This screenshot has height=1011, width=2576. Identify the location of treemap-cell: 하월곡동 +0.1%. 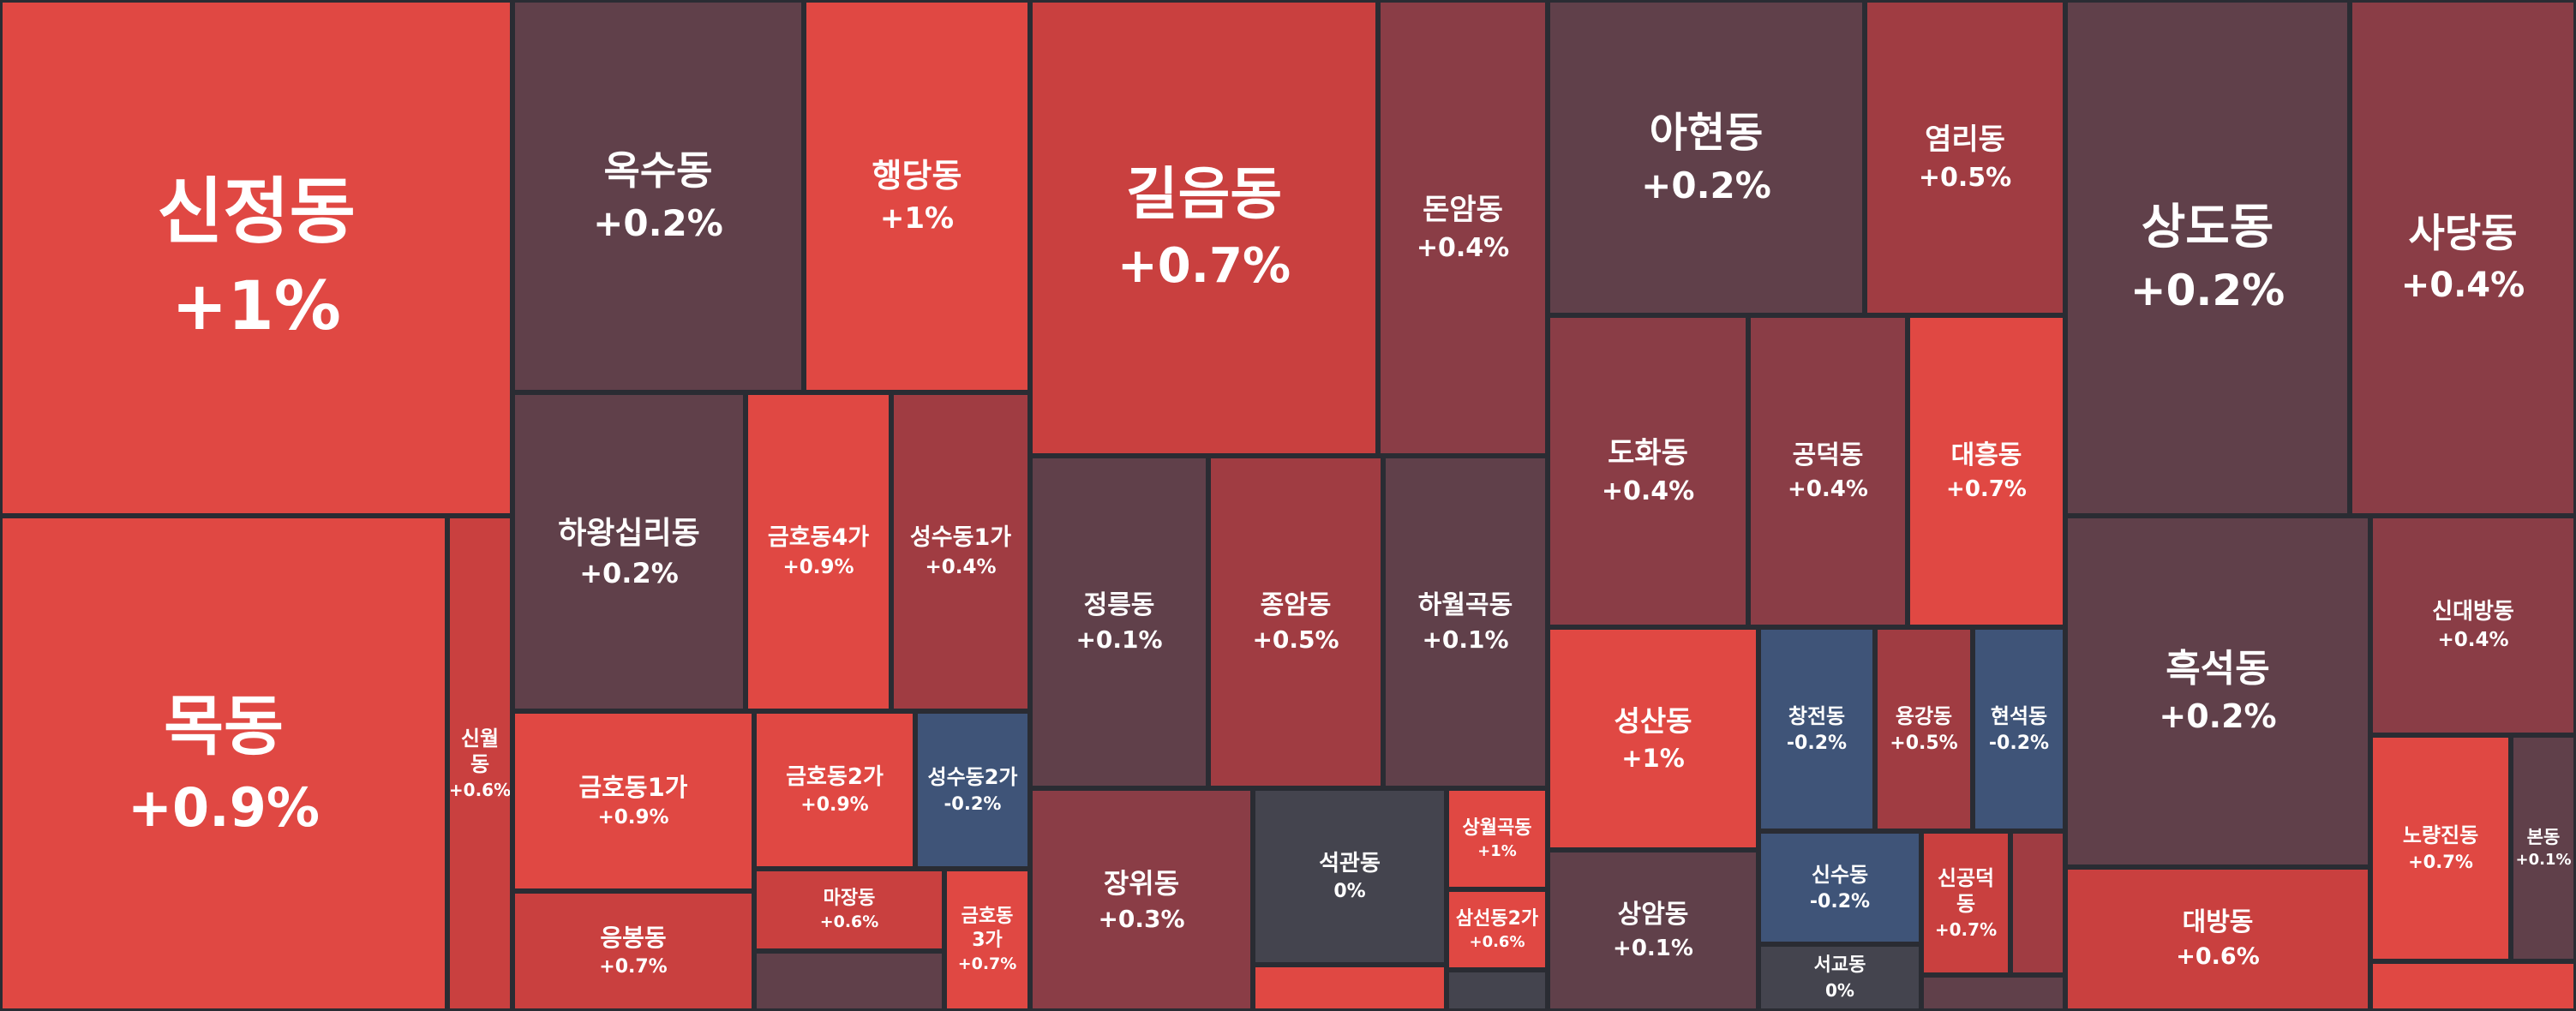
(1465, 622).